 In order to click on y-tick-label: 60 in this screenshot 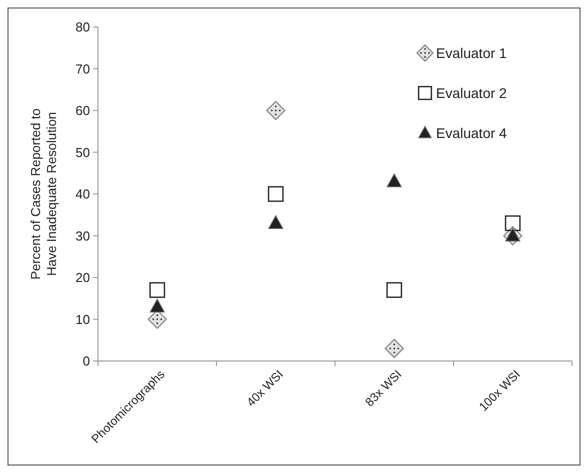, I will do `click(83, 110)`.